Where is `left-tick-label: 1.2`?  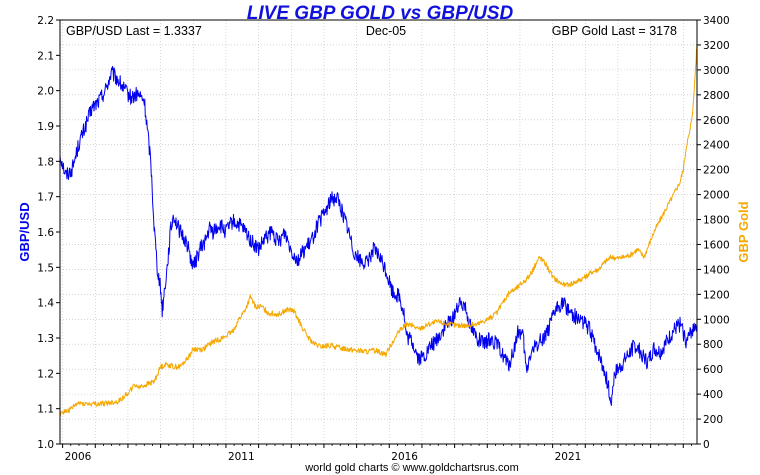 left-tick-label: 1.2 is located at coordinates (45, 374).